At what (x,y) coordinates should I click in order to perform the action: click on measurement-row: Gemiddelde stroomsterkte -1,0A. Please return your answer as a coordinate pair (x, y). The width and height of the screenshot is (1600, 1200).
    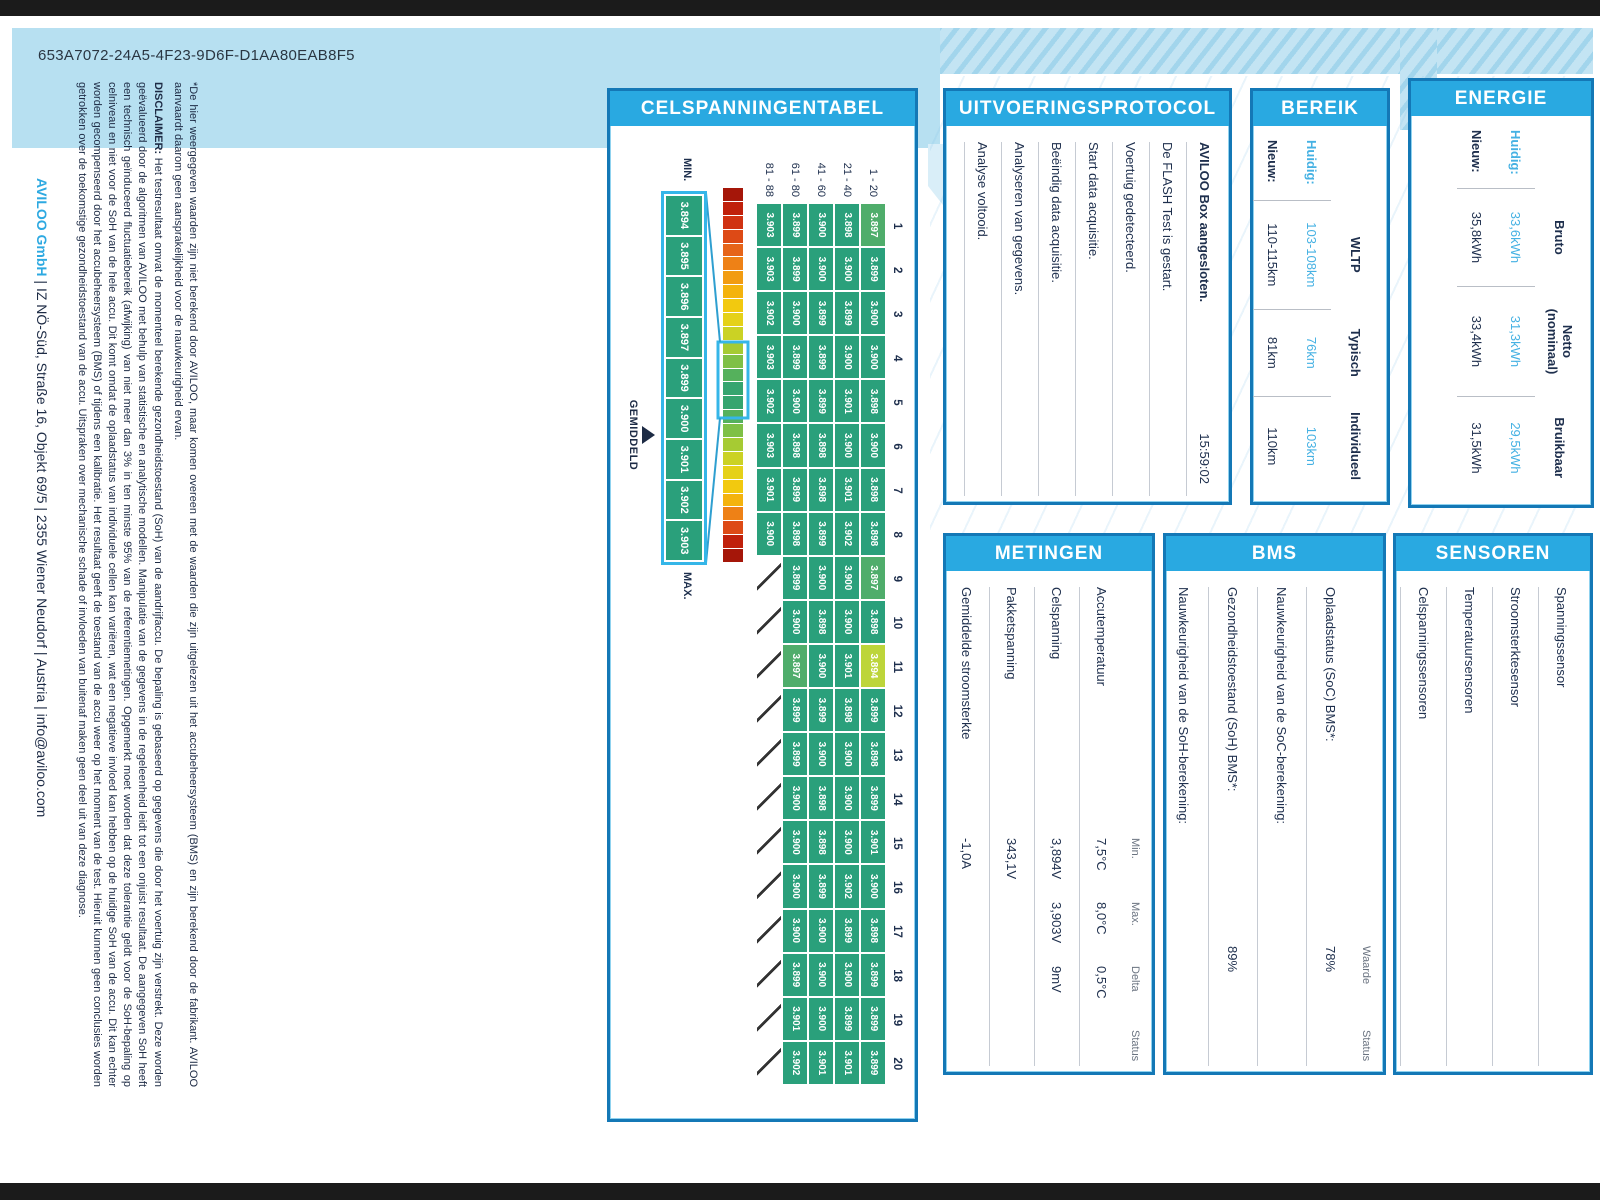
    Looking at the image, I should click on (967, 826).